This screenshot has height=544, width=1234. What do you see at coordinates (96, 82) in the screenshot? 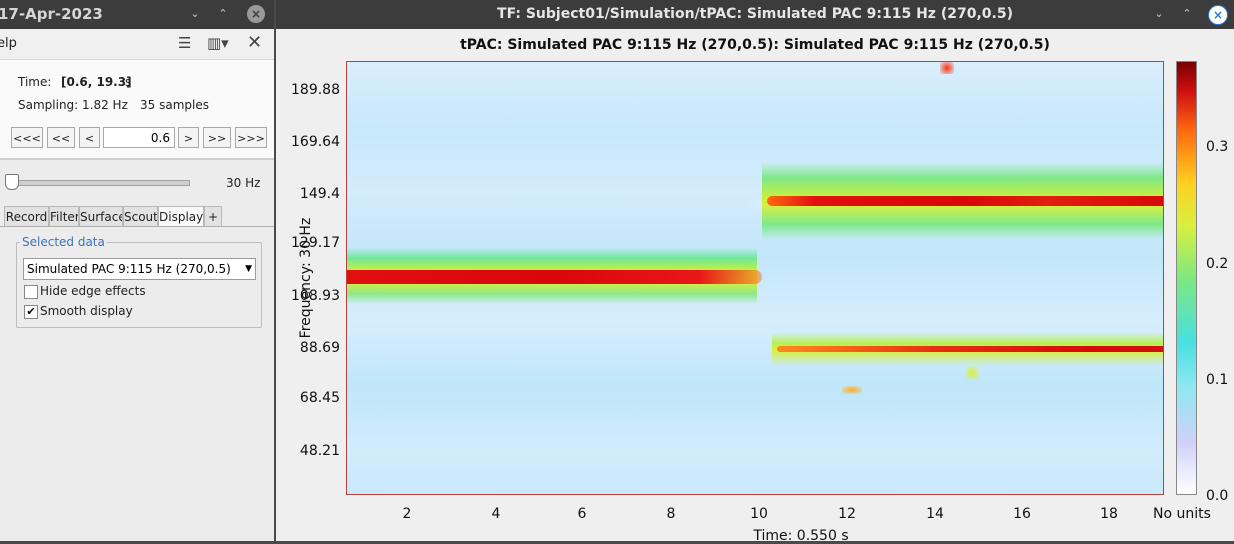
I see `time-range-value: [0.6, 19.3]` at bounding box center [96, 82].